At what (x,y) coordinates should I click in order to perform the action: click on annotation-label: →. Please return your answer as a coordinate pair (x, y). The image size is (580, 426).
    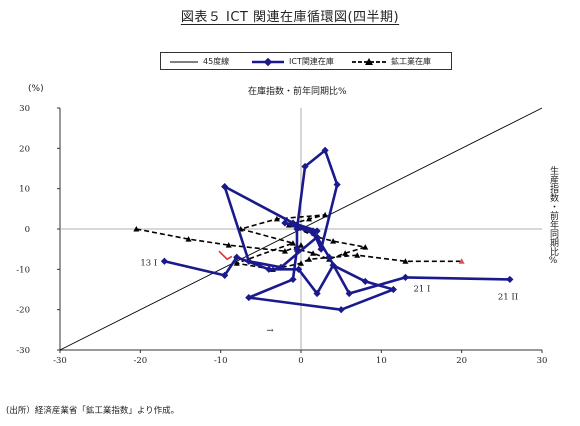
    Looking at the image, I should click on (269, 331).